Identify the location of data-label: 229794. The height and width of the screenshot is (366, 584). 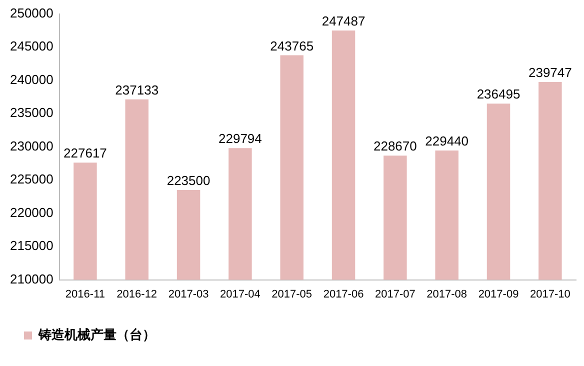
(240, 138).